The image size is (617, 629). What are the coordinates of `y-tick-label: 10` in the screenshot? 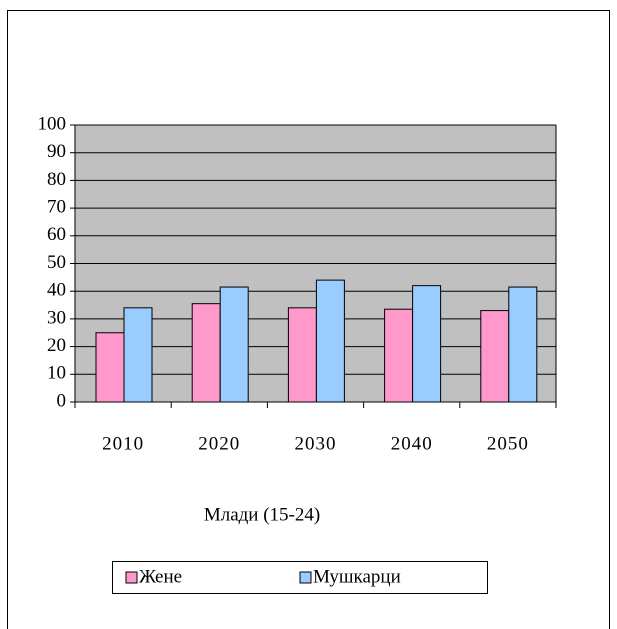 It's located at (56, 373).